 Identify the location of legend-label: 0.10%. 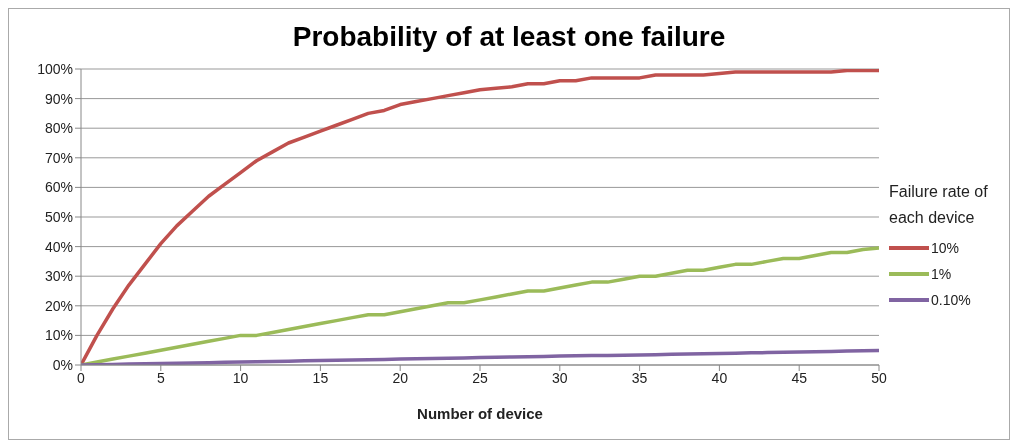
(951, 300).